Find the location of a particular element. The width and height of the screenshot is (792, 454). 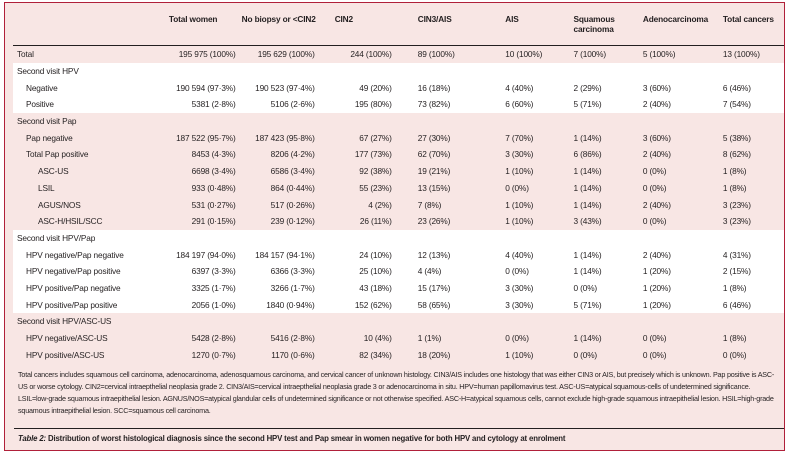

table-cell: 3266 (1·7%) is located at coordinates (281, 288).